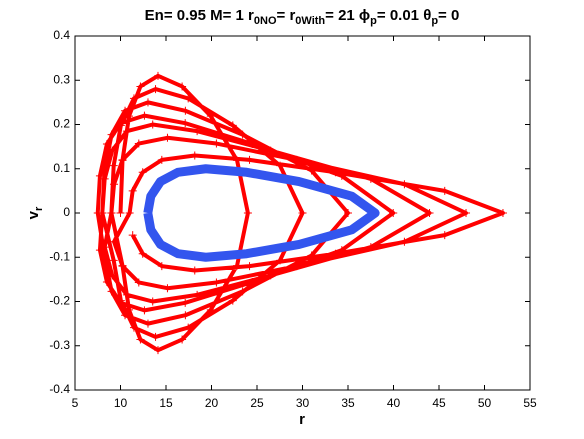  I want to click on x-tick-label: 40, so click(394, 403).